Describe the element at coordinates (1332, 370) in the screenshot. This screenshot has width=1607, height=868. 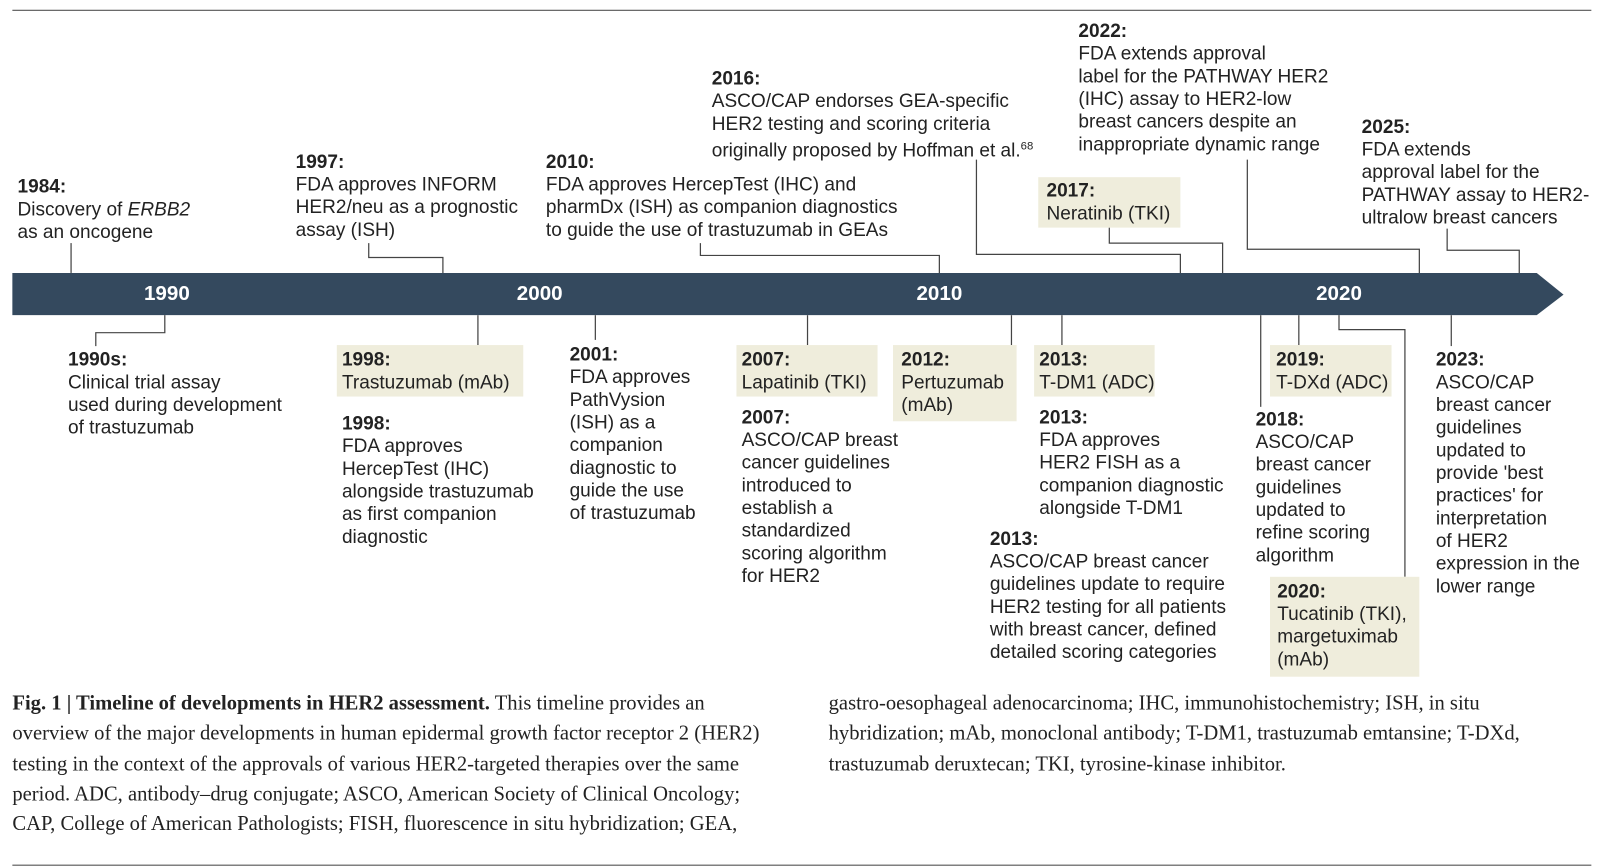
I see `event: 2019: T-DXd (ADC)` at that location.